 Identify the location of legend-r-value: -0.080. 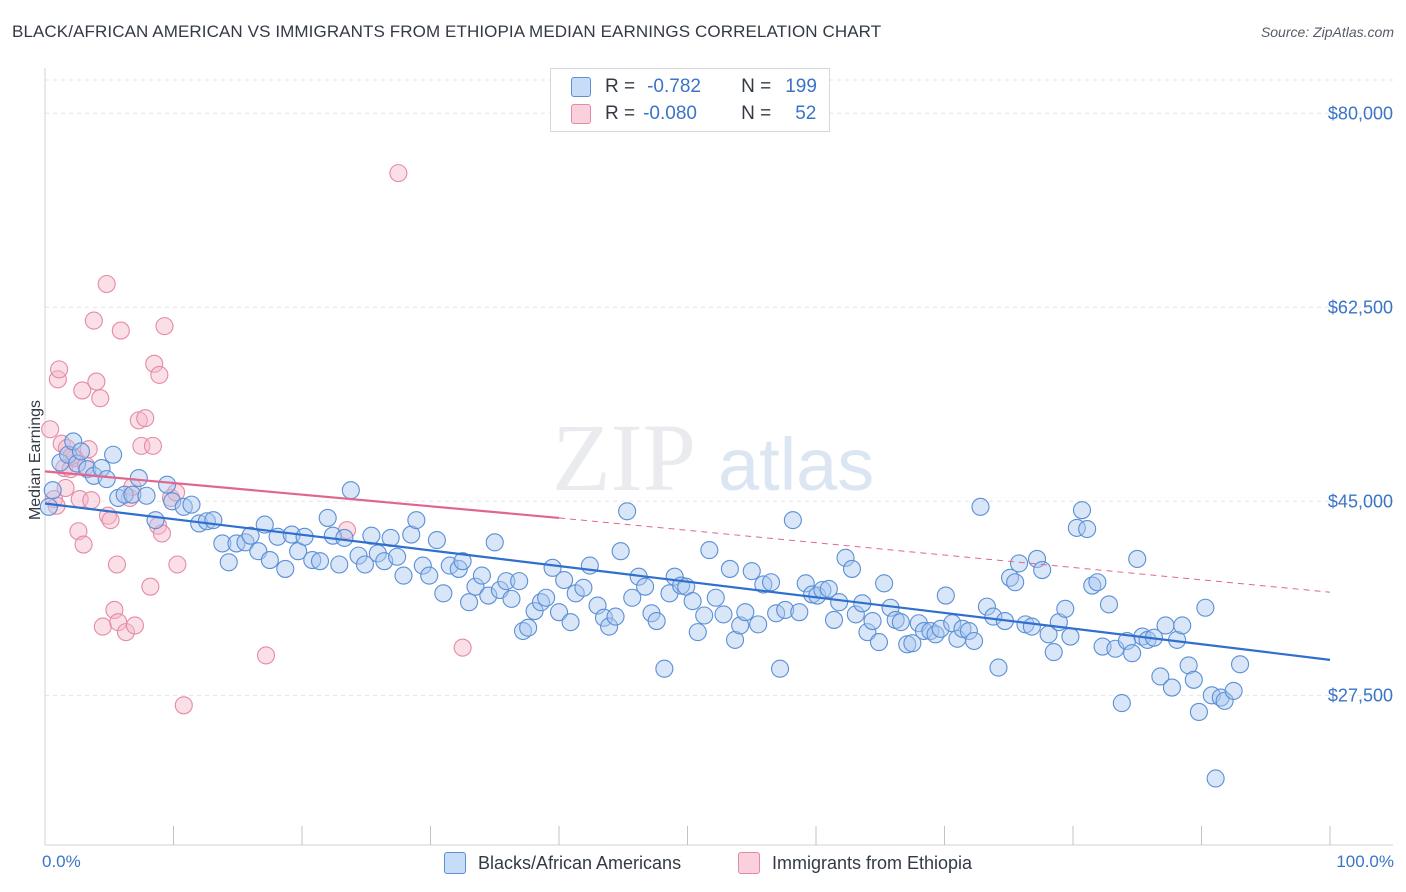
(670, 113).